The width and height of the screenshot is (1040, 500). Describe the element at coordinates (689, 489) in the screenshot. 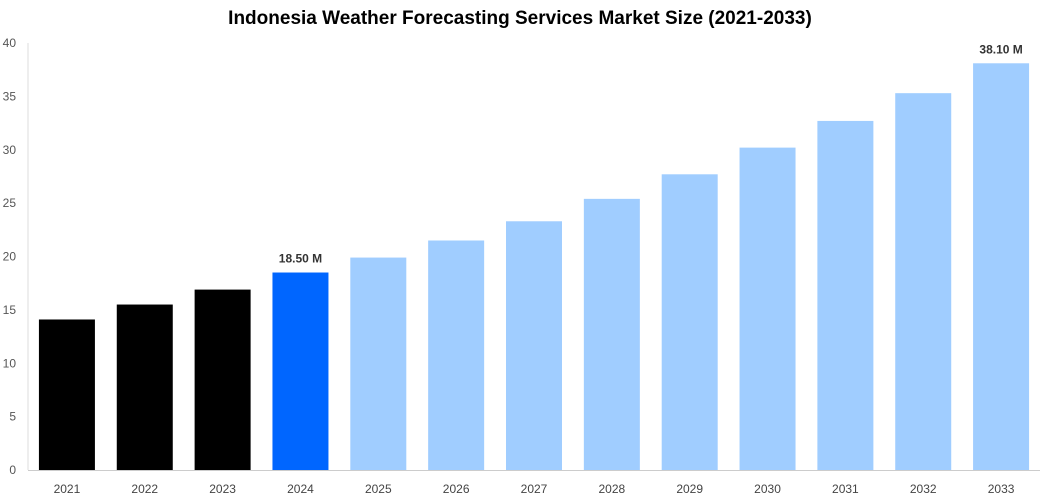

I see `x-tick-label: 2029` at that location.